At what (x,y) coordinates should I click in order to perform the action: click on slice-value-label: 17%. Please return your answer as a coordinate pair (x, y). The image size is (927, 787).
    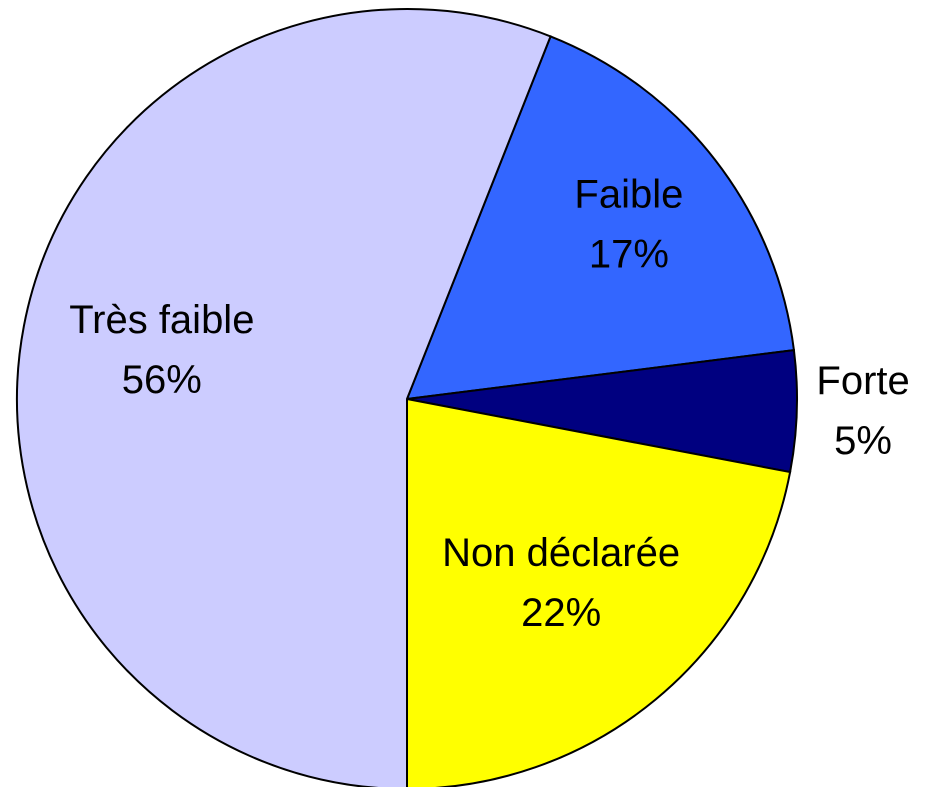
    Looking at the image, I should click on (629, 254).